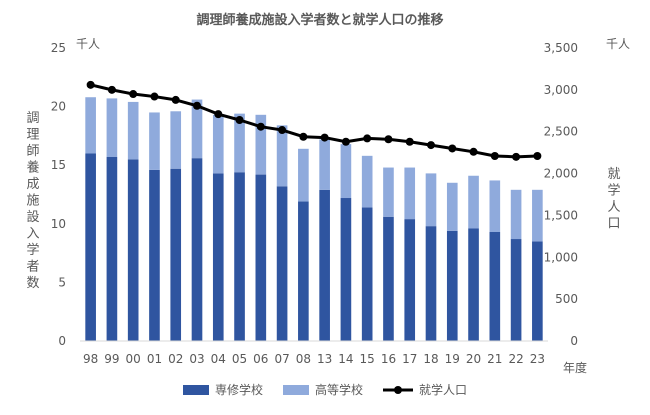 This screenshot has width=650, height=415. I want to click on x-tick-label: 13, so click(324, 359).